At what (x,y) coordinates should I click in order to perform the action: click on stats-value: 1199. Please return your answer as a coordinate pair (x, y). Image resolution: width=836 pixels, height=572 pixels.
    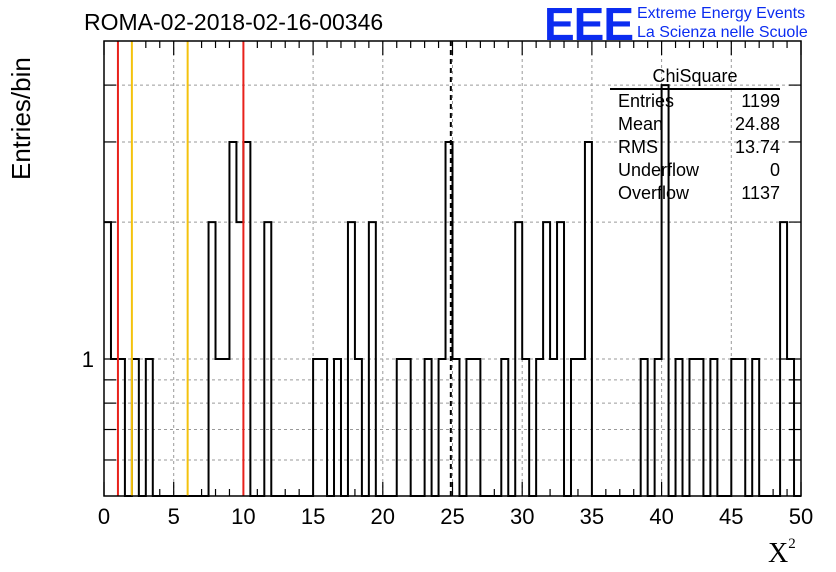
    Looking at the image, I should click on (760, 101).